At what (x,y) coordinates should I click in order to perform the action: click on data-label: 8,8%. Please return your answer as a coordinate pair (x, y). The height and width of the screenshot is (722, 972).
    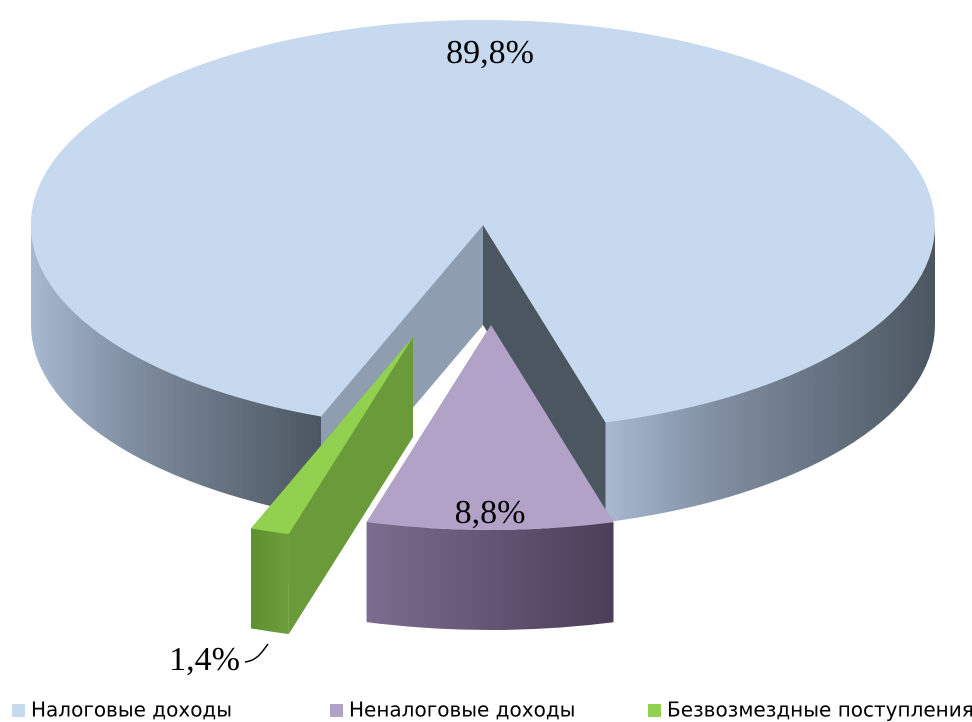
    Looking at the image, I should click on (490, 512).